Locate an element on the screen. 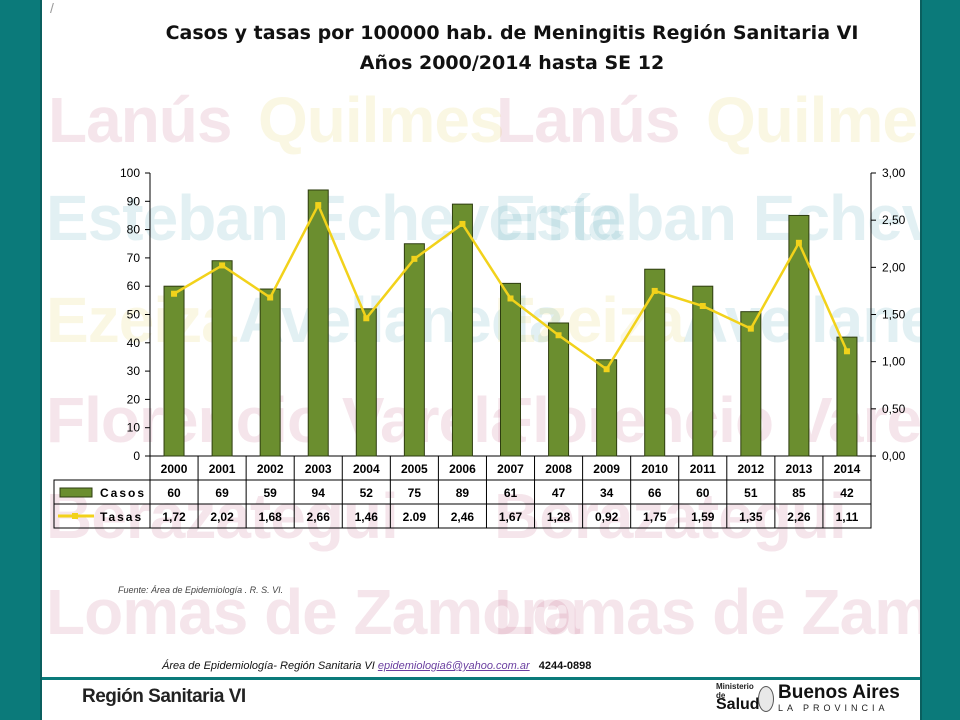 The height and width of the screenshot is (720, 960). left-axis-tick-label: 40 is located at coordinates (134, 343).